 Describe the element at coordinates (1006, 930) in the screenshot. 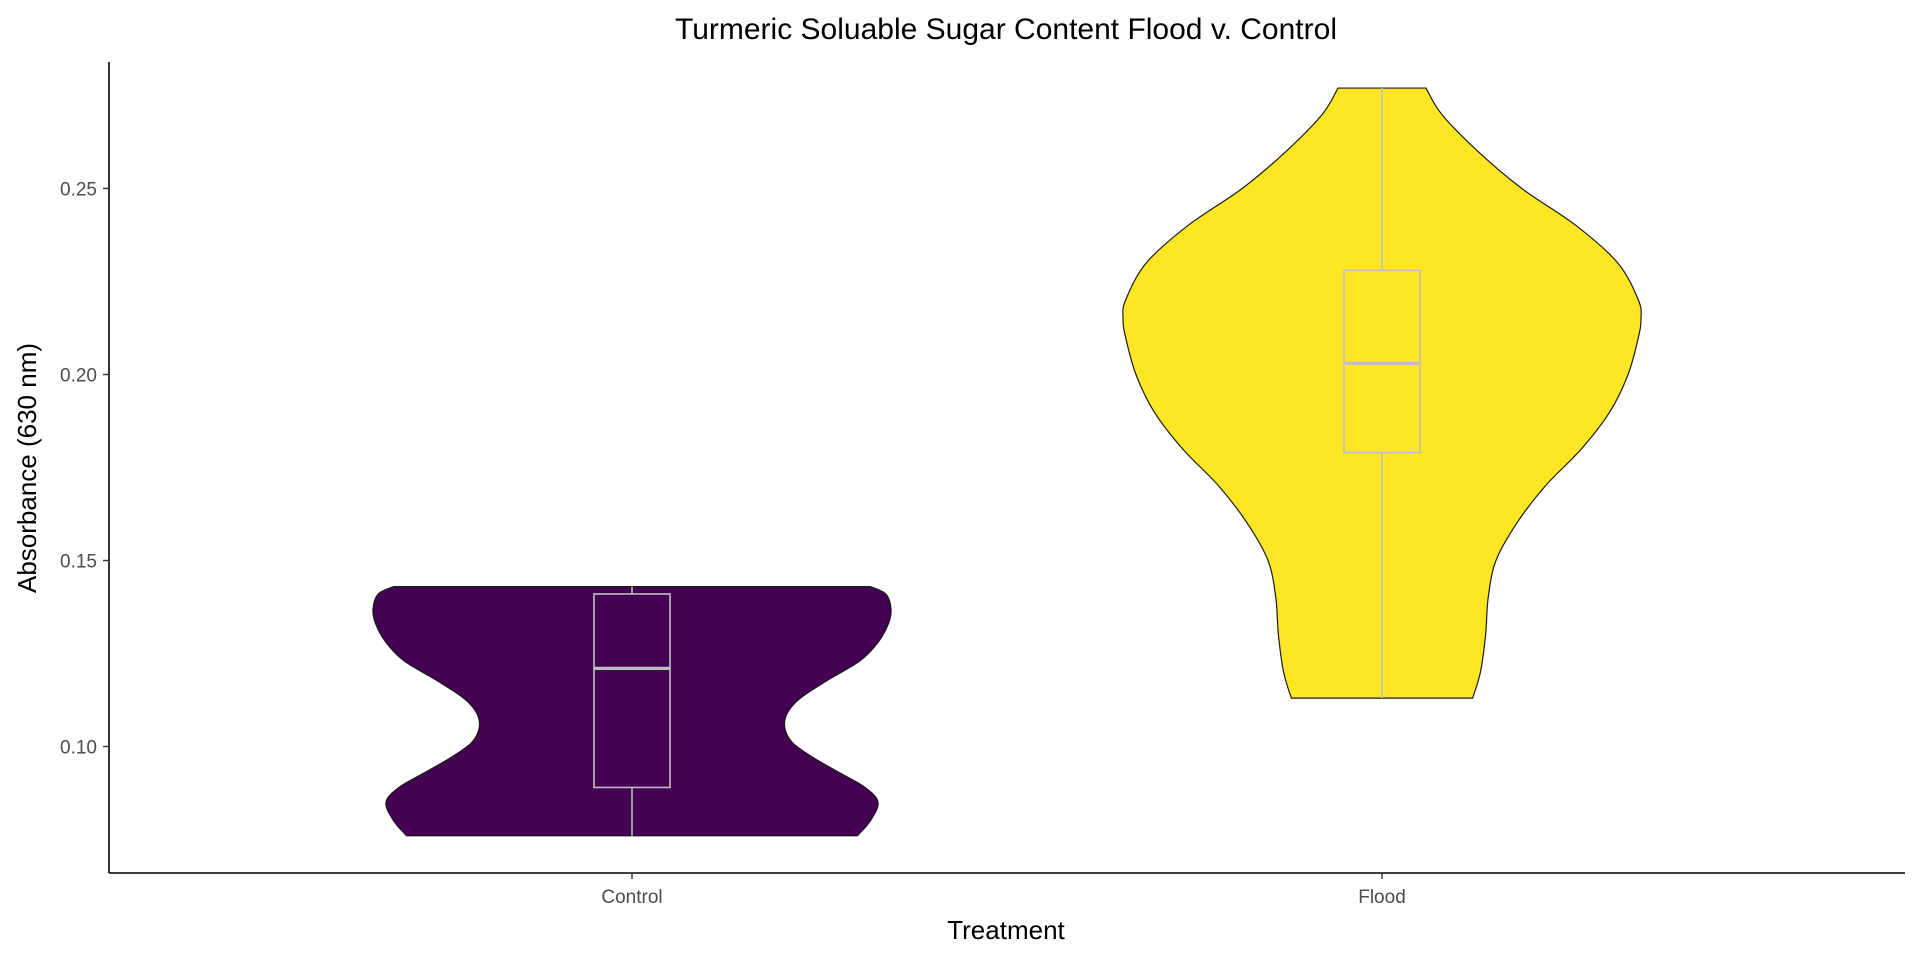

I see `x-axis-title: Treatment` at that location.